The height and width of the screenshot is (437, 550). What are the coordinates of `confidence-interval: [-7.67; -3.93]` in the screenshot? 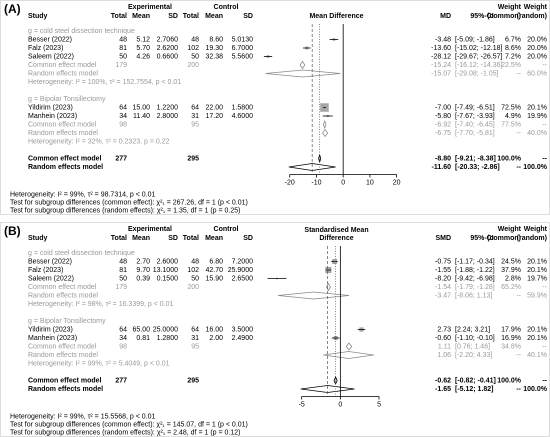 It's located at (475, 116).